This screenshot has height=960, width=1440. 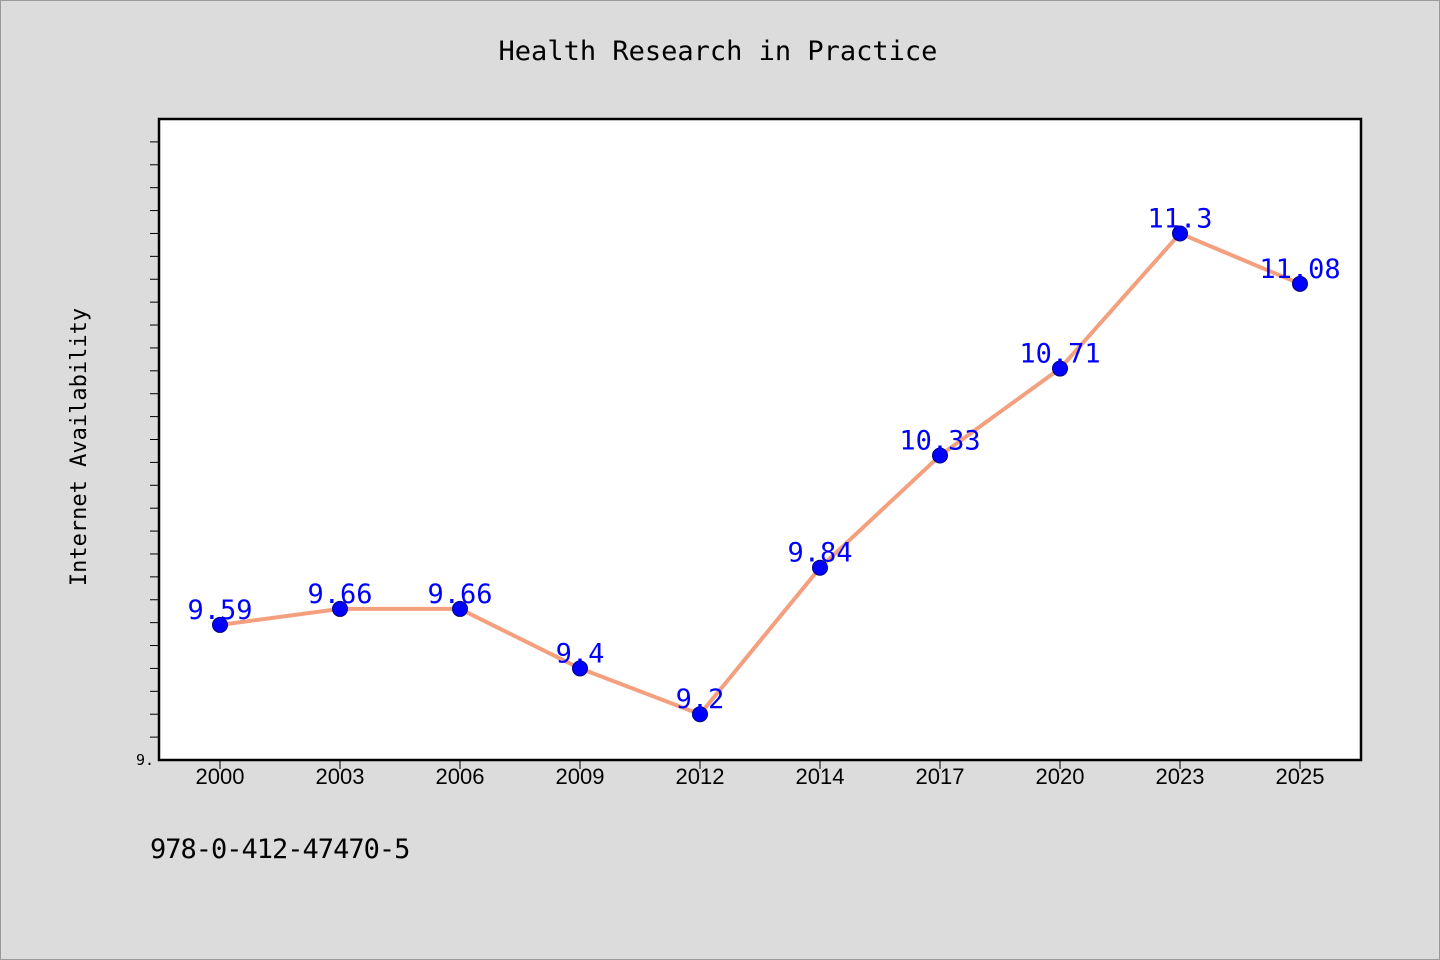 What do you see at coordinates (1180, 776) in the screenshot?
I see `x-tick-label: 2023` at bounding box center [1180, 776].